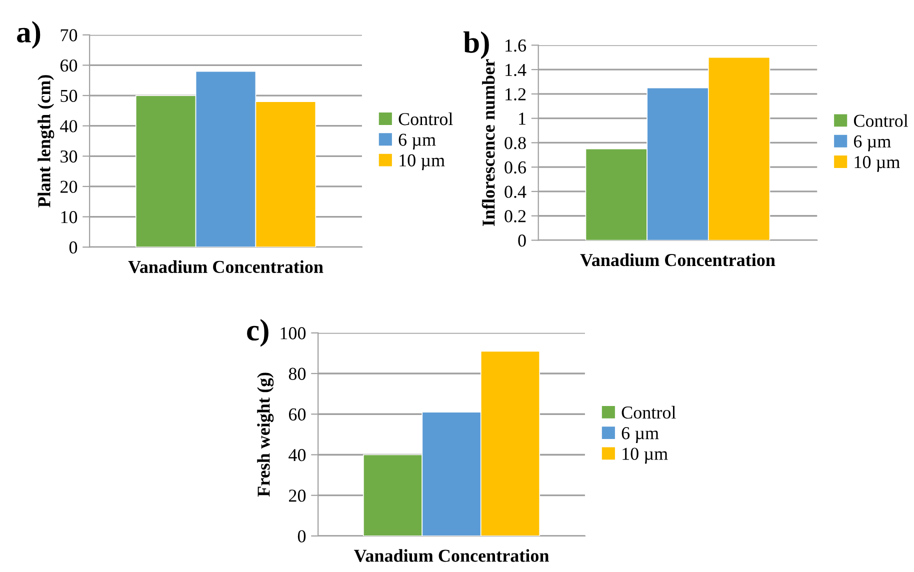 This screenshot has width=914, height=572. What do you see at coordinates (488, 142) in the screenshot?
I see `y-axis-title: Inflorescence number` at bounding box center [488, 142].